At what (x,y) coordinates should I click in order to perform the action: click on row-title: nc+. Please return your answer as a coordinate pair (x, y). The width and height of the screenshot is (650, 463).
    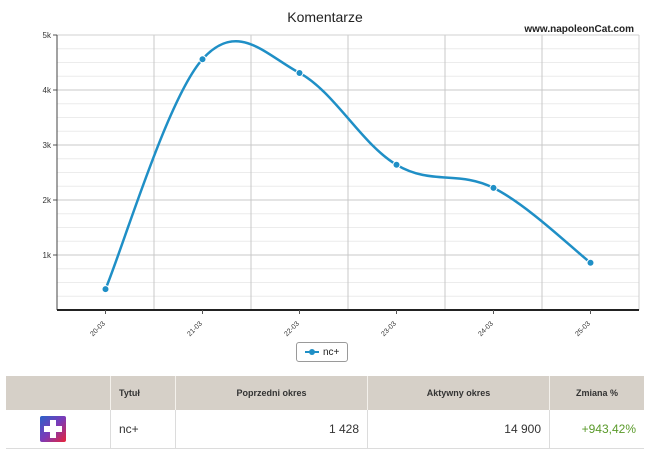
    Looking at the image, I should click on (143, 429).